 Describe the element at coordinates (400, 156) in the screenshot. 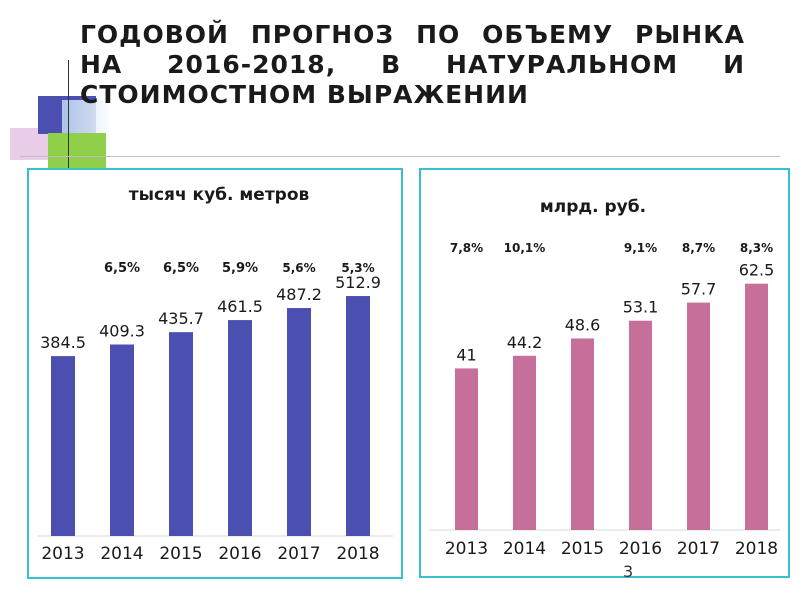

I see `title-divider` at that location.